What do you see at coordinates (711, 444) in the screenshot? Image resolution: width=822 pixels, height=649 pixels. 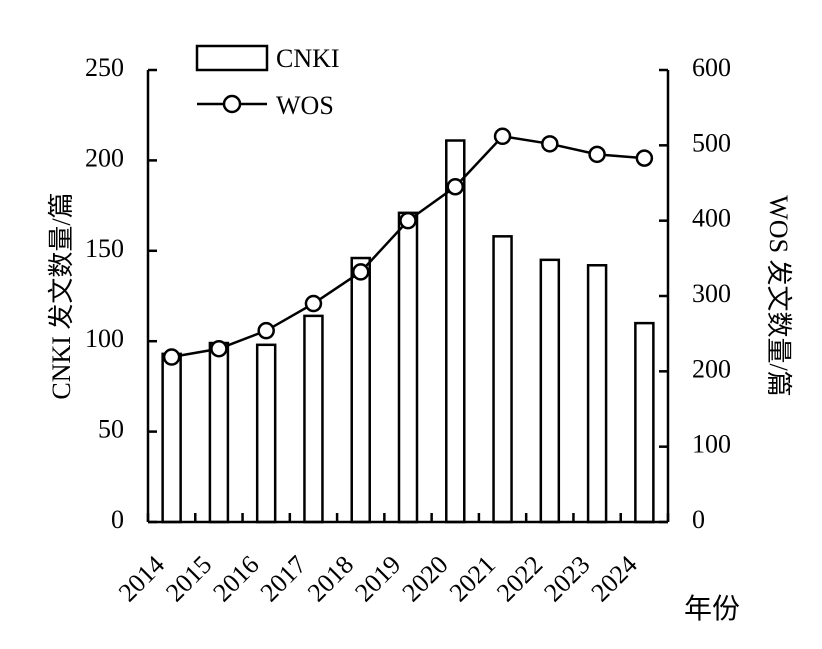 I see `right-y-tick-label: 100` at bounding box center [711, 444].